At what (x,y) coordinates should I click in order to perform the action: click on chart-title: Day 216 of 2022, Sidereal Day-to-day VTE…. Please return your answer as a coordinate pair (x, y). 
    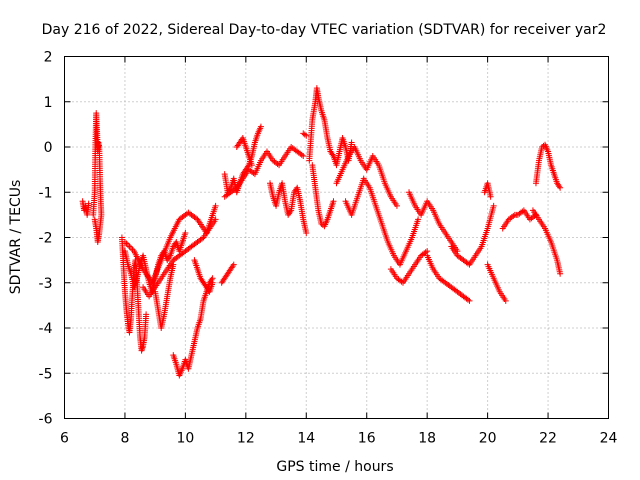
    Looking at the image, I should click on (324, 30).